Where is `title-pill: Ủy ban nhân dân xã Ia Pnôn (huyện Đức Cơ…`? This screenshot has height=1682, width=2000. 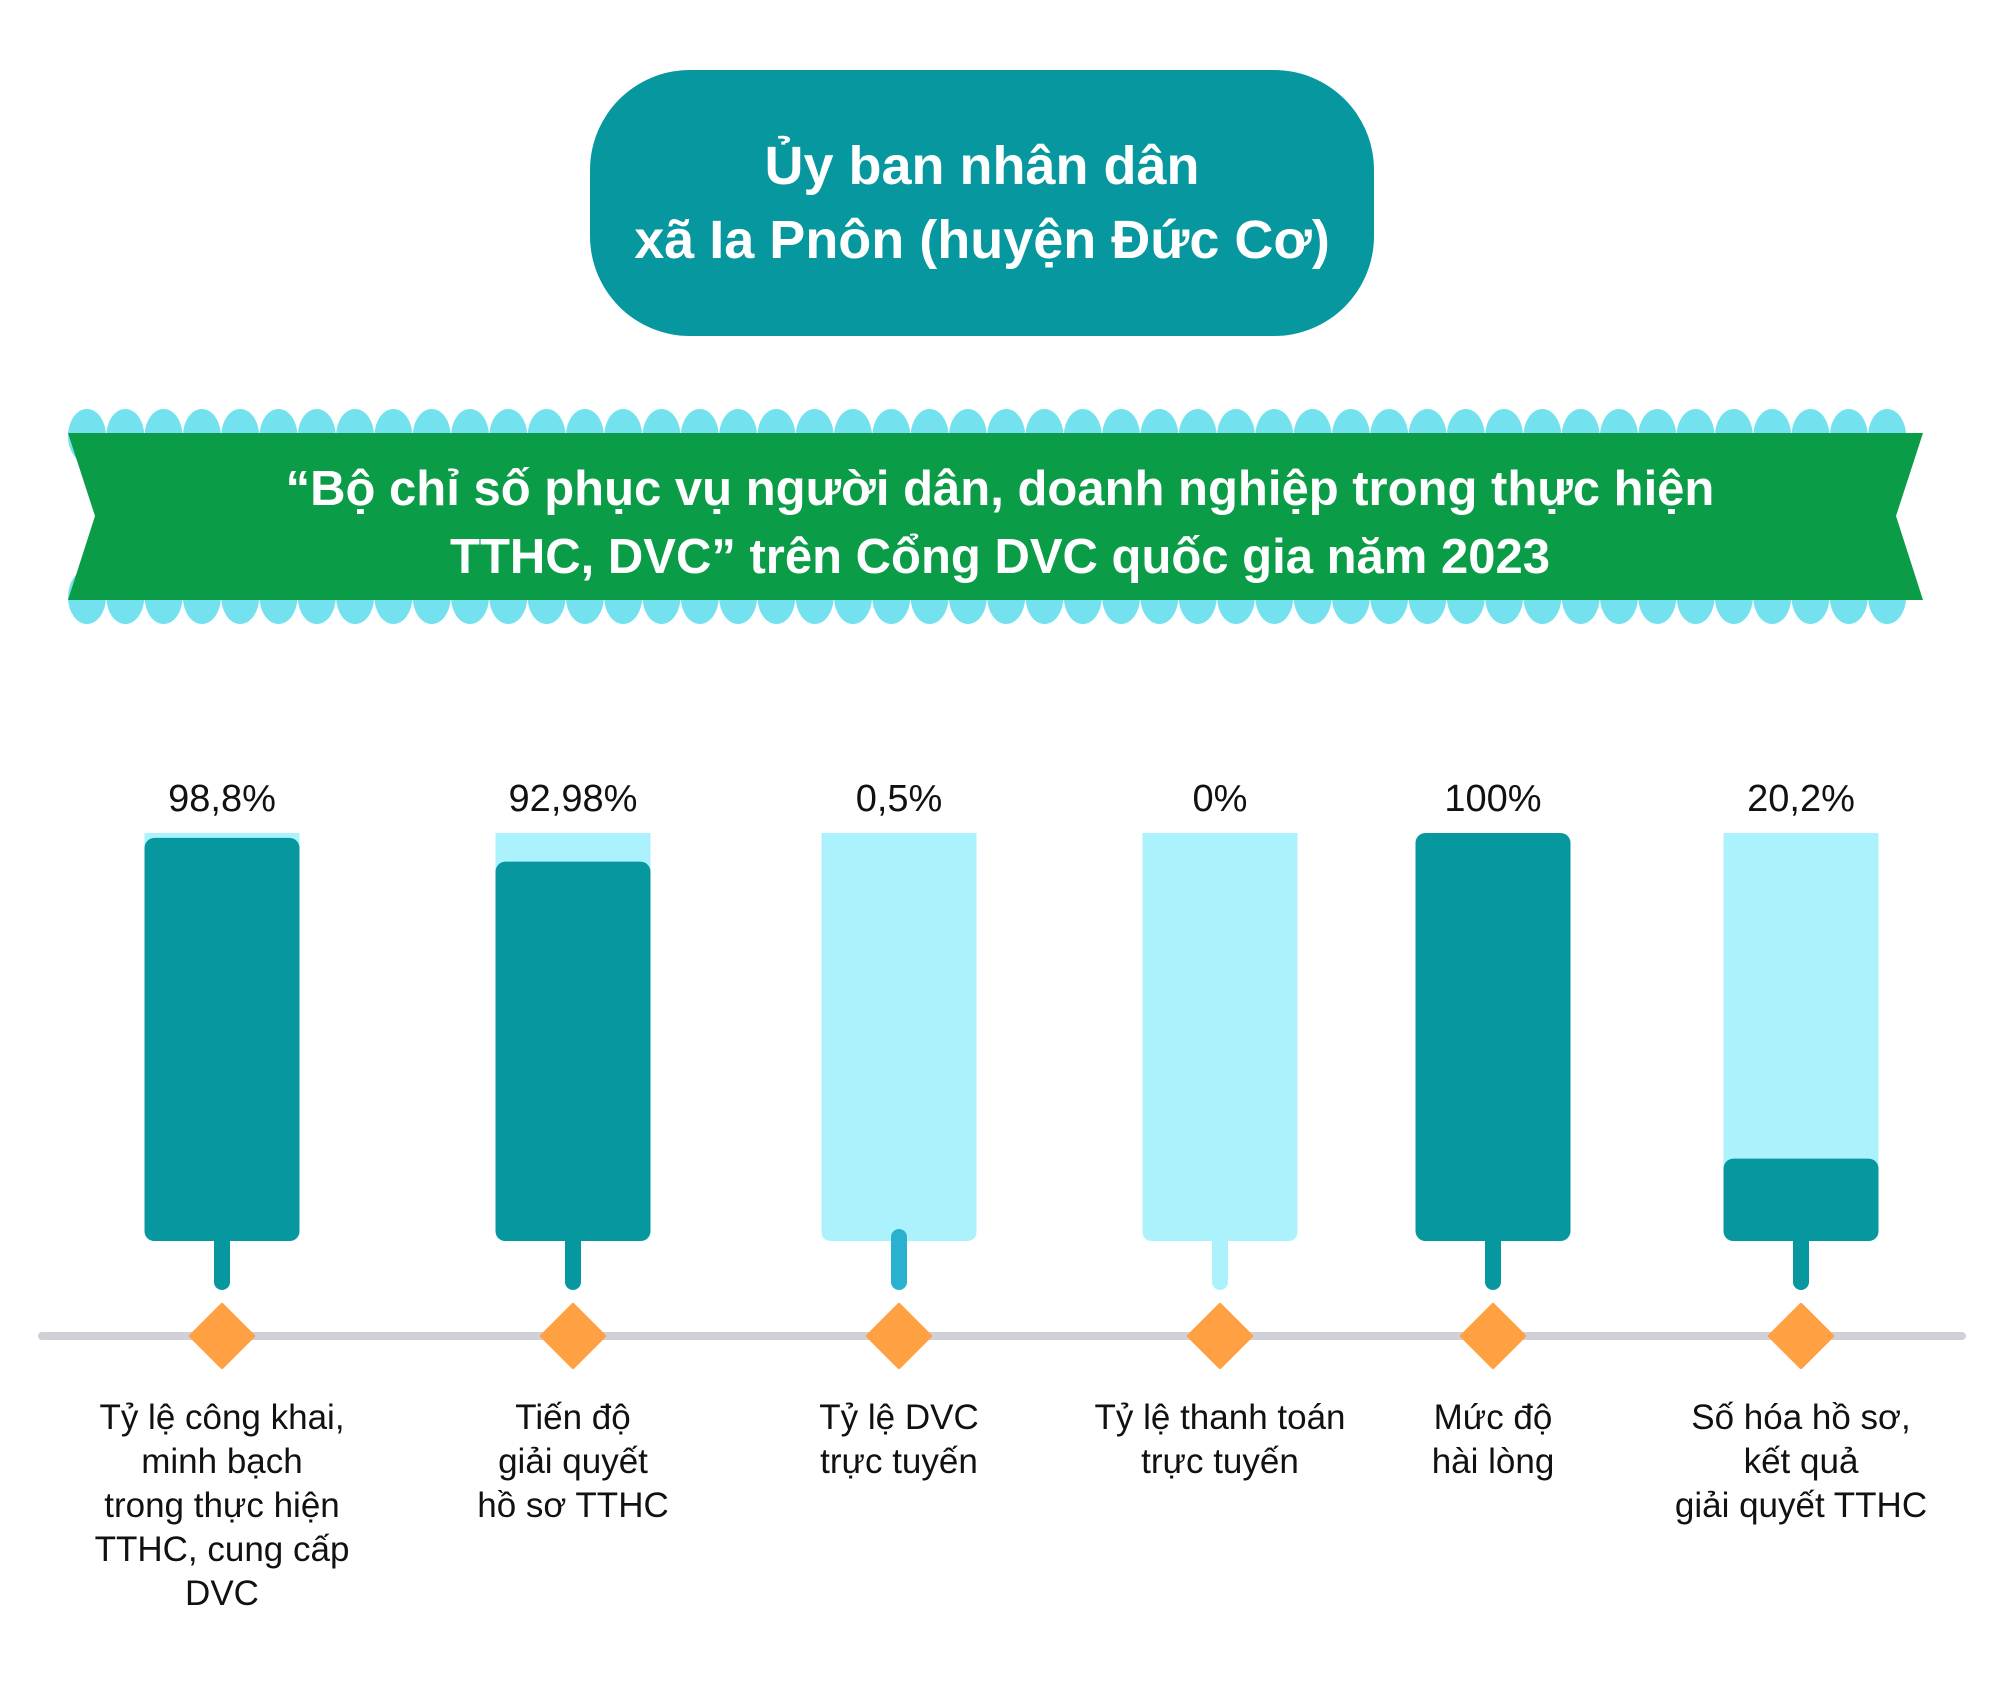
title-pill: Ủy ban nhân dân xã Ia Pnôn (huyện Đức Cơ… is located at coordinates (982, 203).